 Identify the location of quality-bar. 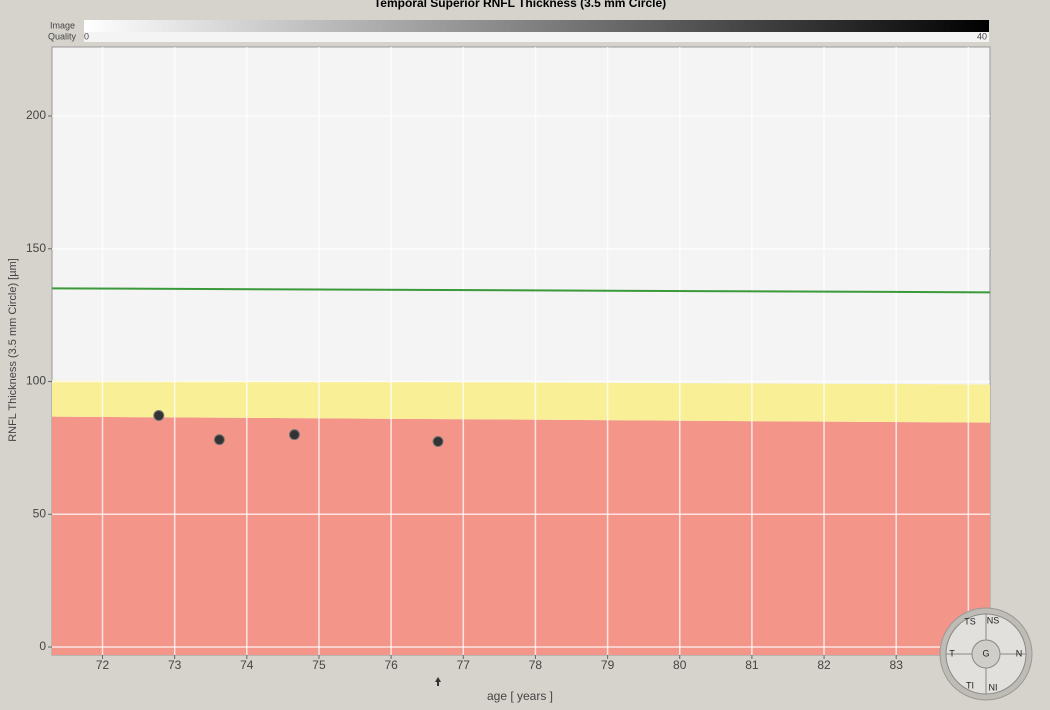
(536, 26).